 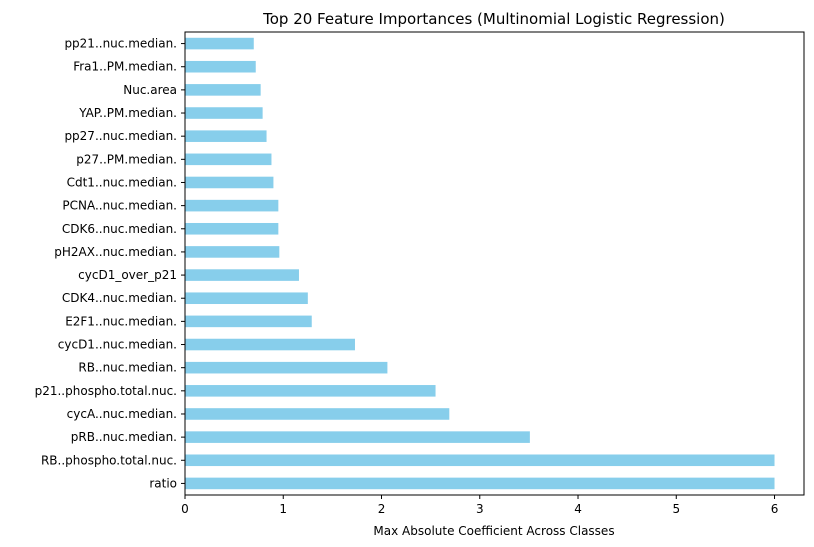 I want to click on x-tick-label: 3, so click(x=480, y=509).